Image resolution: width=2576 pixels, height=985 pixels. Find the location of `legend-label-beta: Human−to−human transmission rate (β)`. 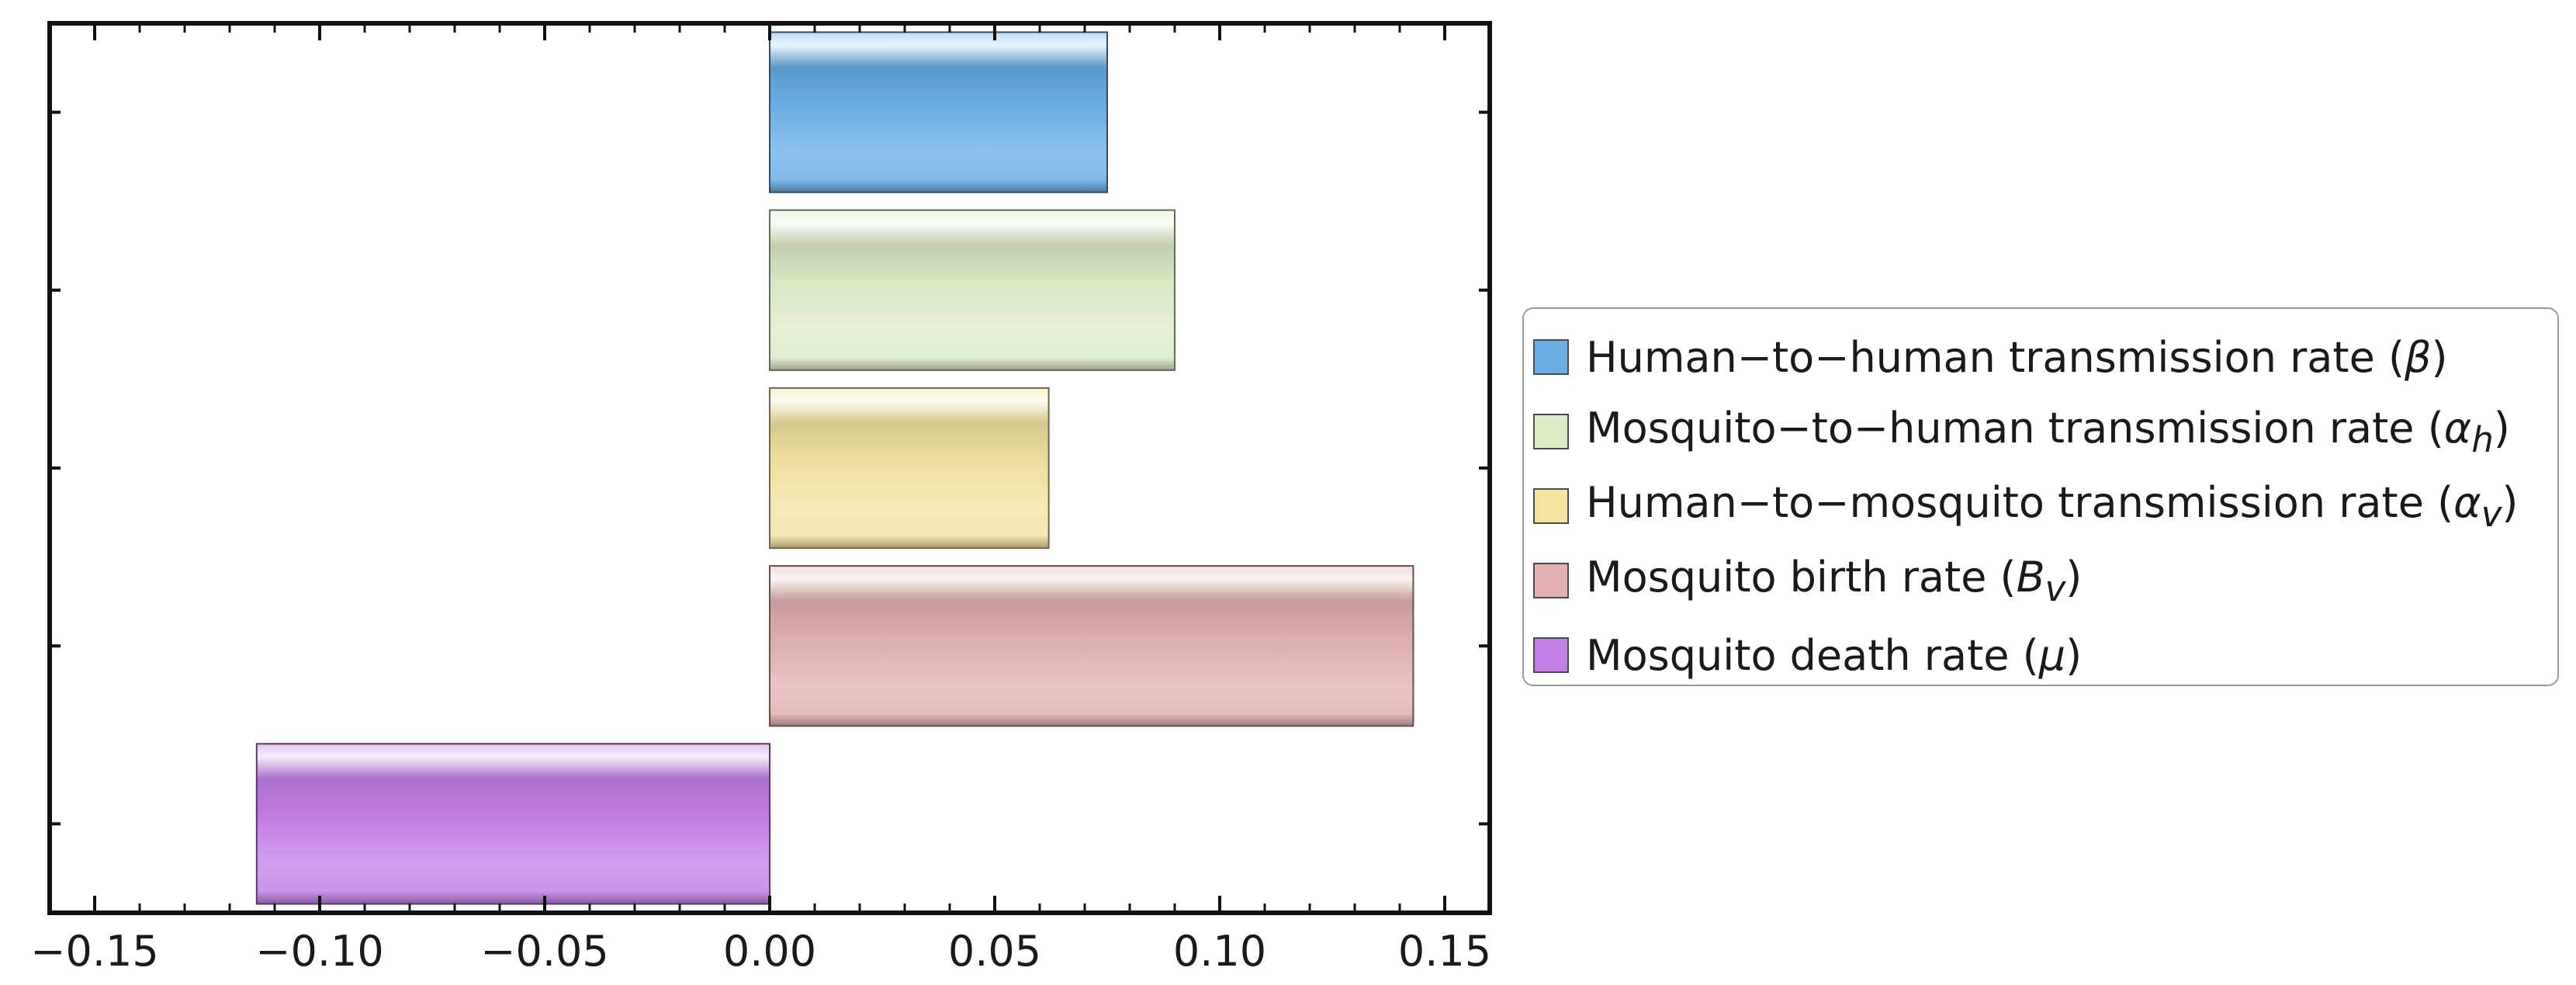

legend-label-beta: Human−to−human transmission rate (β) is located at coordinates (2017, 357).